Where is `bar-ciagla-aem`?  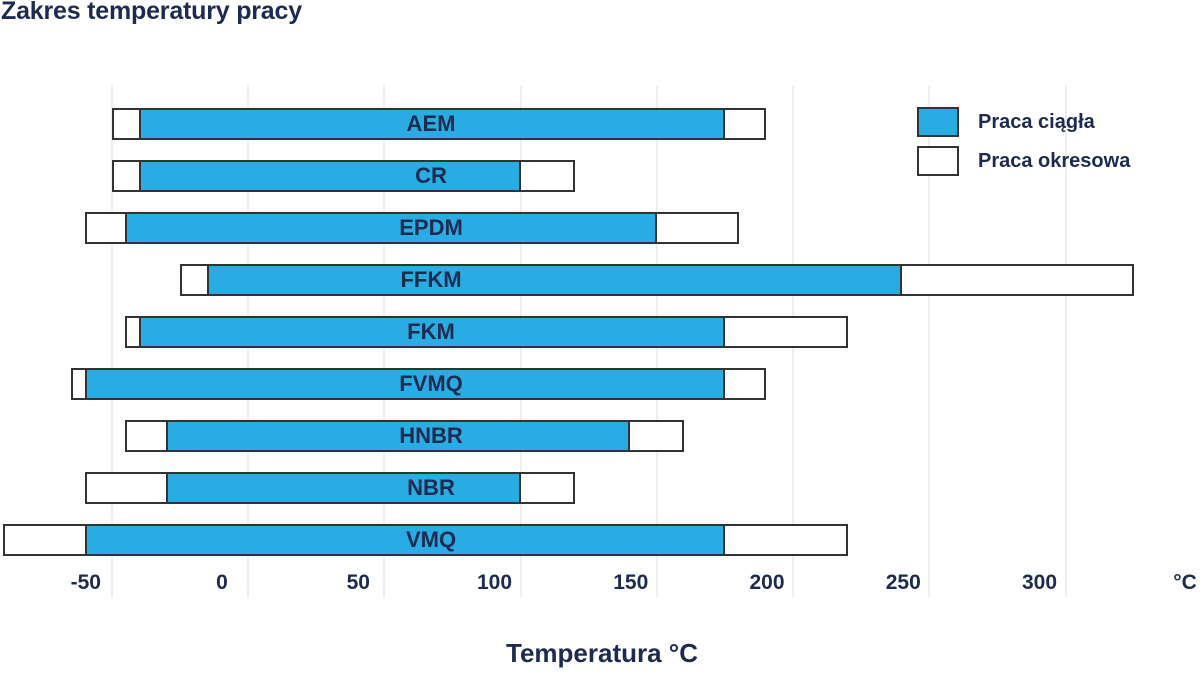
bar-ciagla-aem is located at coordinates (432, 124).